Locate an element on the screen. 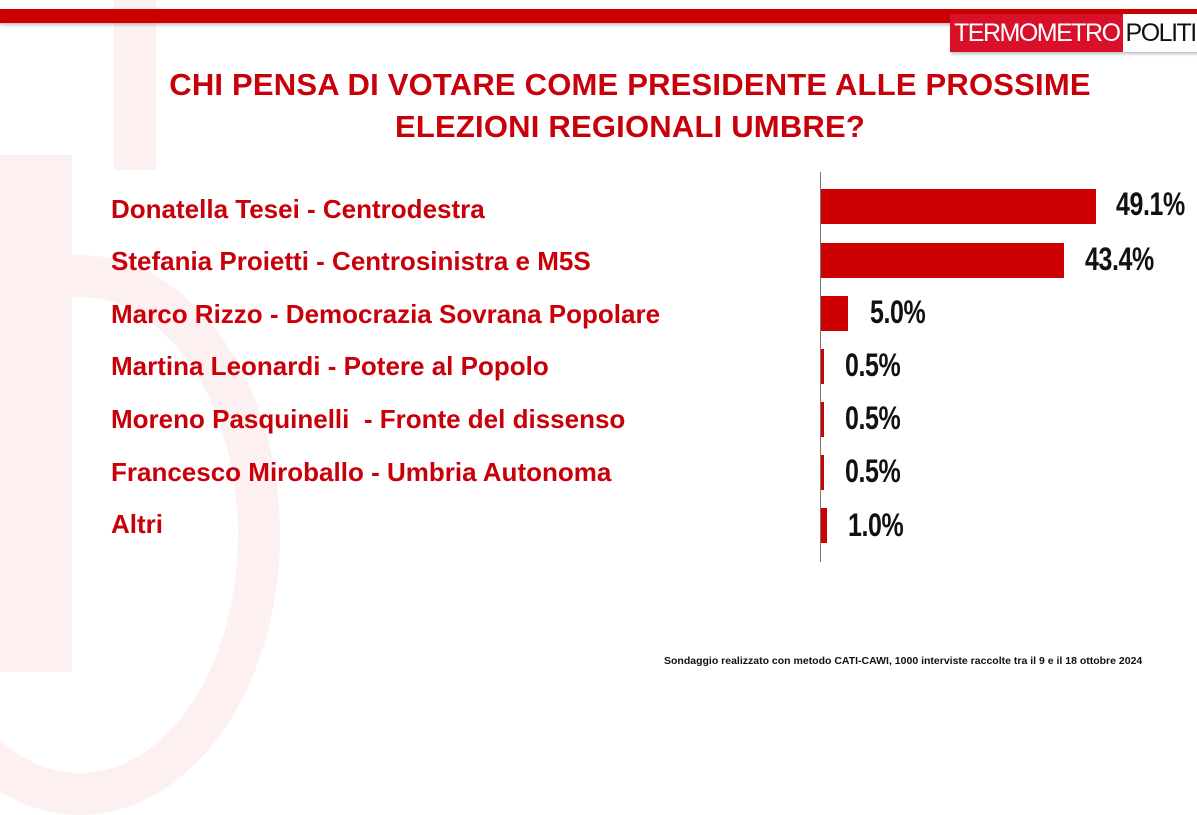  title-line-2: ELEZIONI REGIONALI UMBRE? is located at coordinates (630, 126).